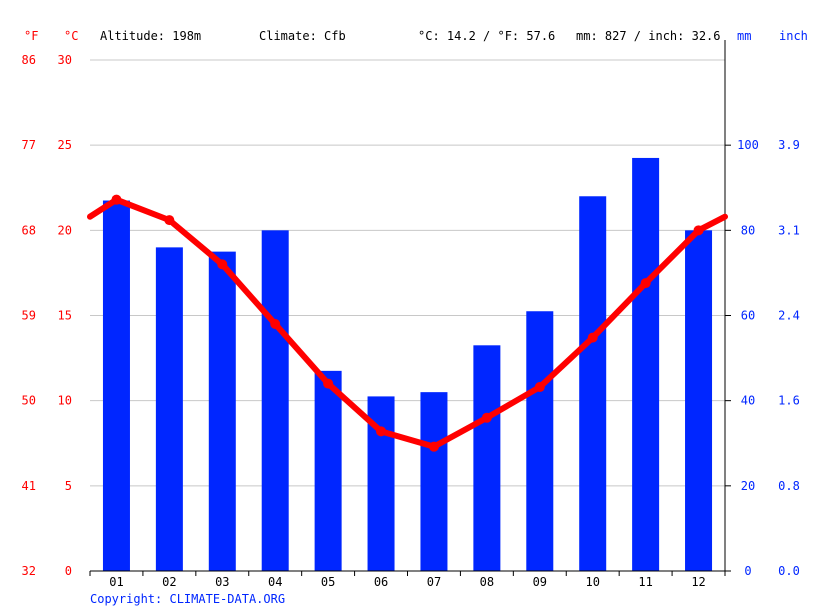 The height and width of the screenshot is (611, 815). Describe the element at coordinates (68, 486) in the screenshot. I see `celsius-tick-label: 5` at that location.